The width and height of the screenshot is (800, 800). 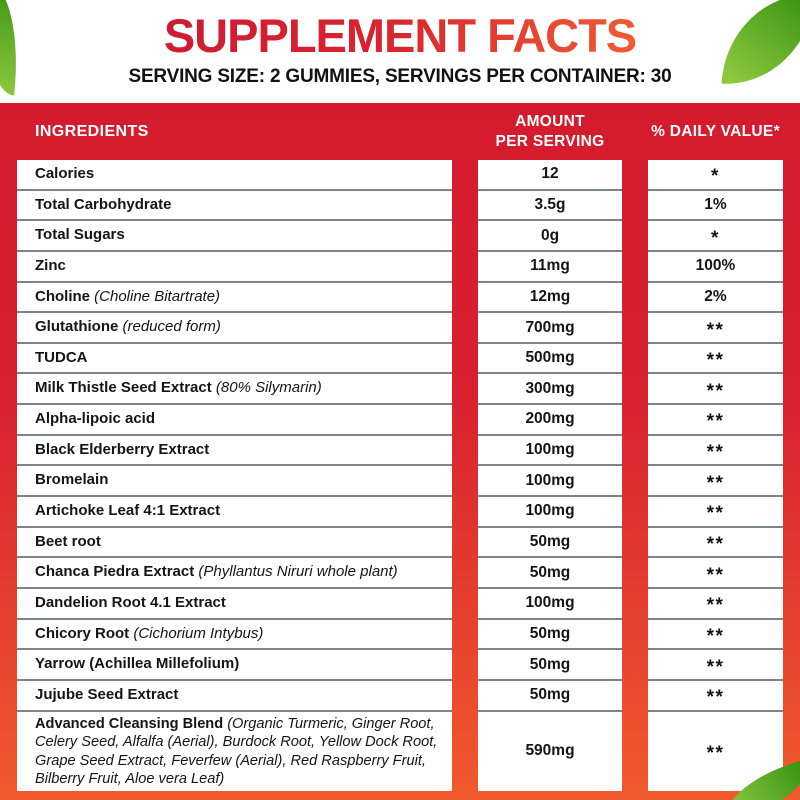 I want to click on amount-header-line1: AMOUNT, so click(x=550, y=121).